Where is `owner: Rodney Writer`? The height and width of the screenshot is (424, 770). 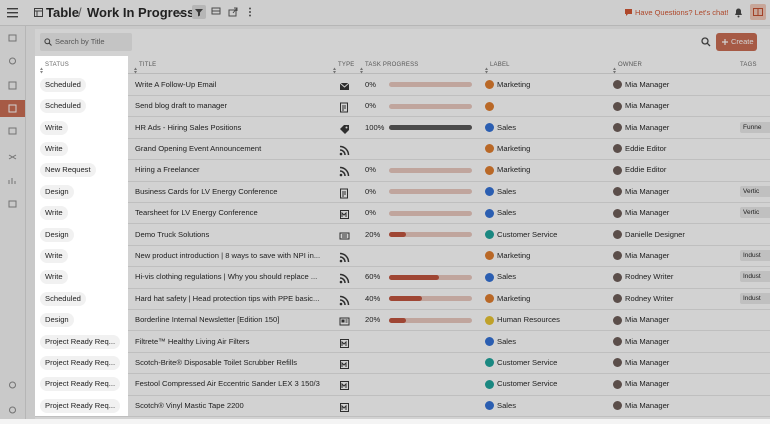 owner: Rodney Writer is located at coordinates (649, 298).